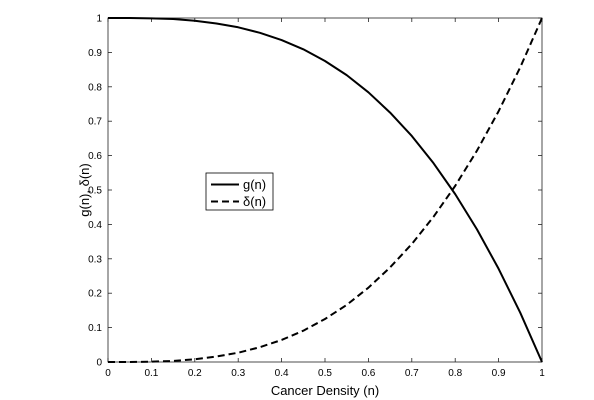  Describe the element at coordinates (499, 373) in the screenshot. I see `x-tick-label: 0.9` at that location.